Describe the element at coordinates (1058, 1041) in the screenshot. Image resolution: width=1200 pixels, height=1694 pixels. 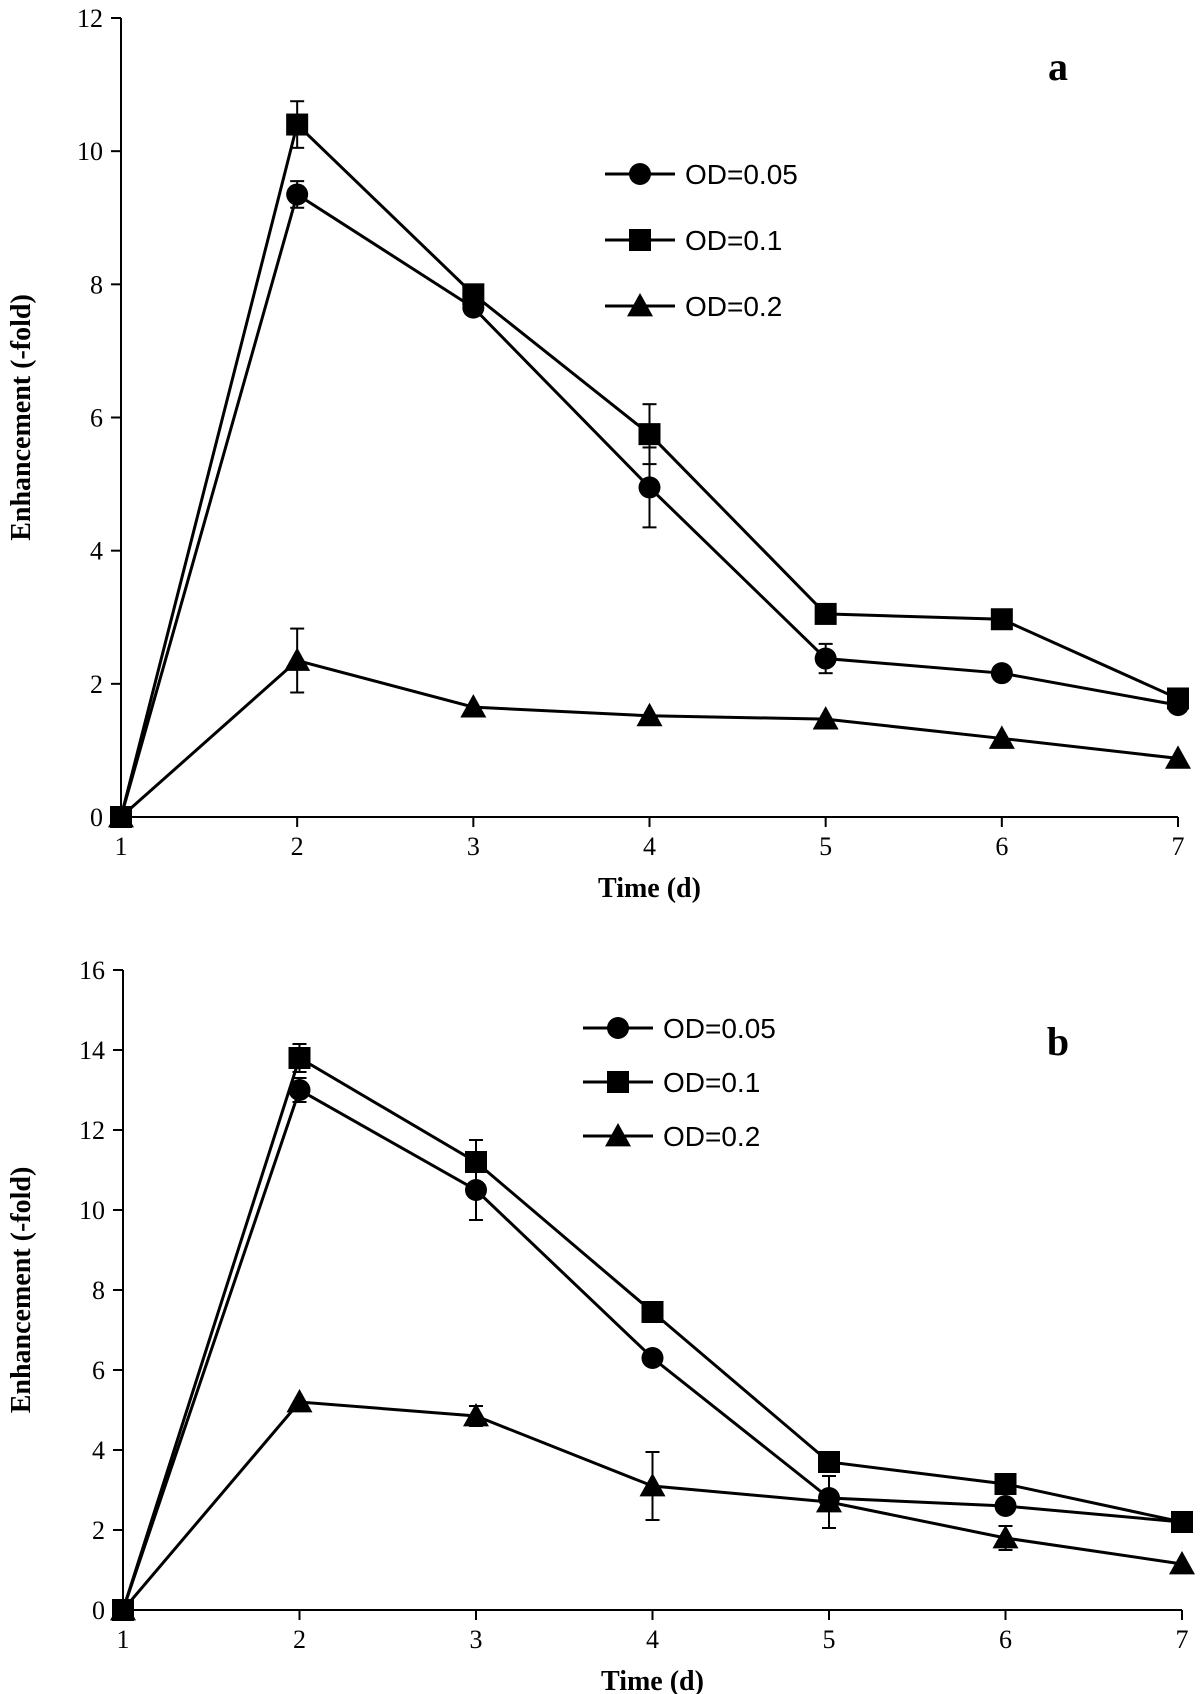
I see `panel-label: b` at that location.